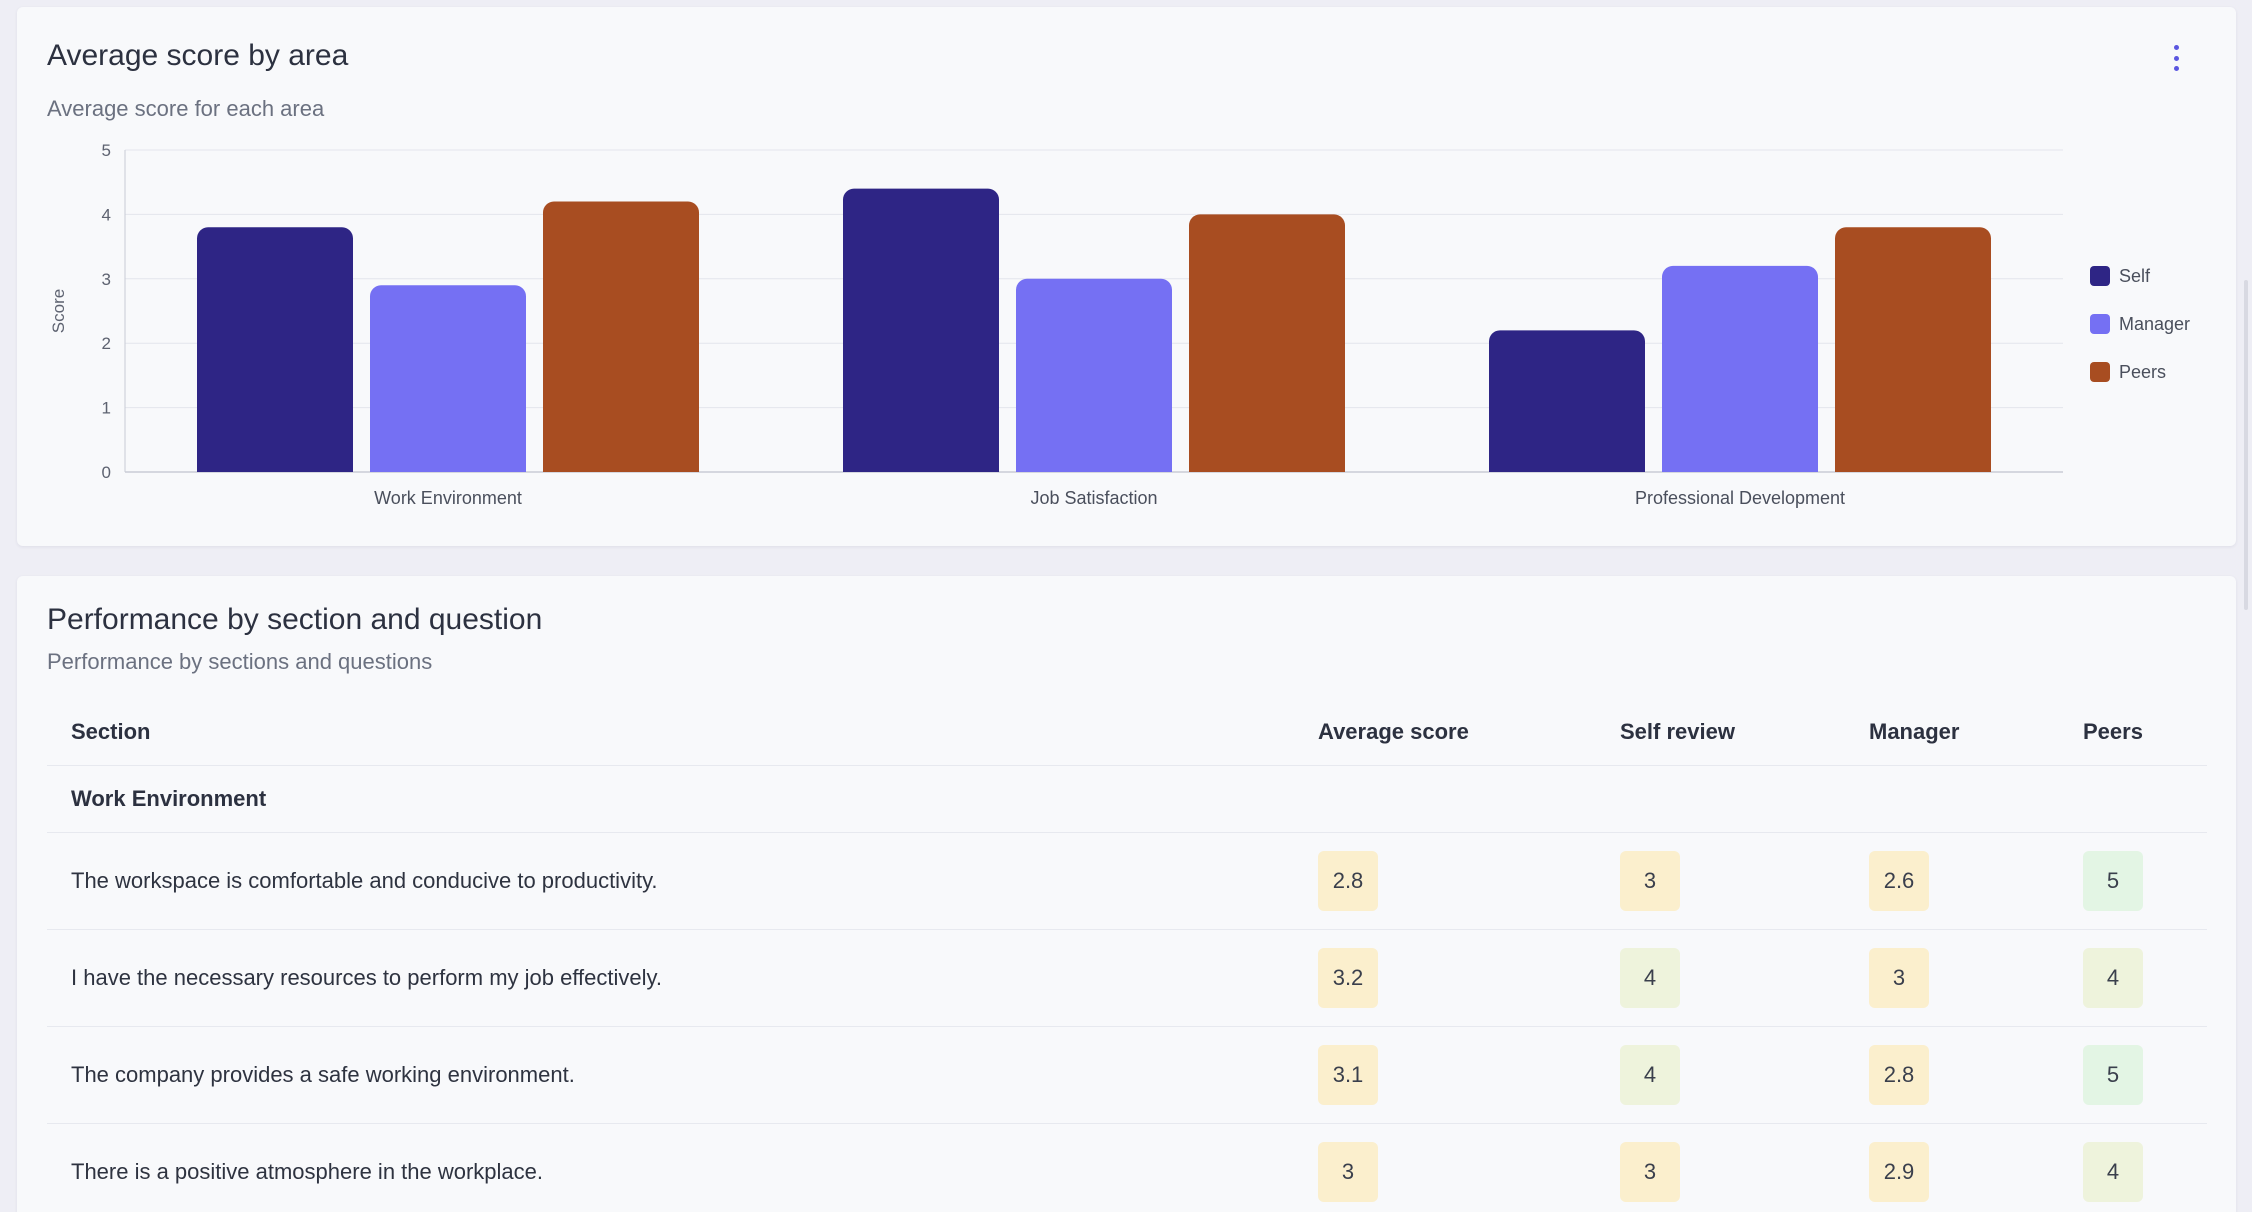  I want to click on manager-cell: 2.6, so click(1899, 881).